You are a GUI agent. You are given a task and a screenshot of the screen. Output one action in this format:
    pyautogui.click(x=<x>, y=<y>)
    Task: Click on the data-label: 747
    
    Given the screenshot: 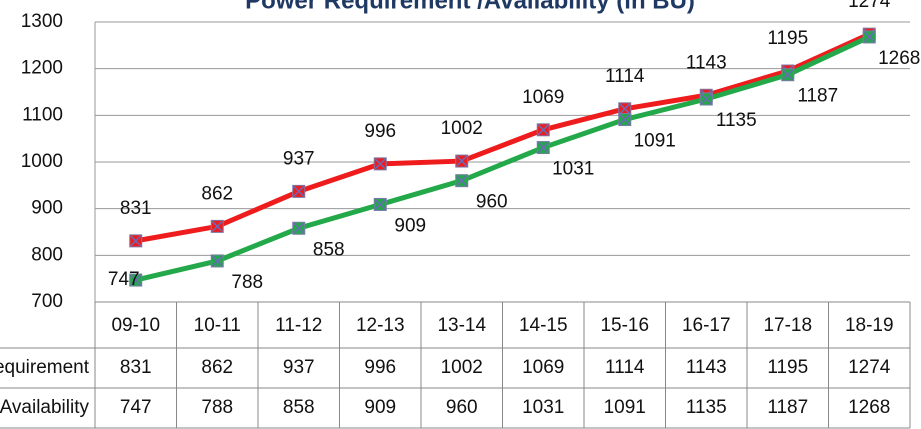 What is the action you would take?
    pyautogui.click(x=124, y=279)
    